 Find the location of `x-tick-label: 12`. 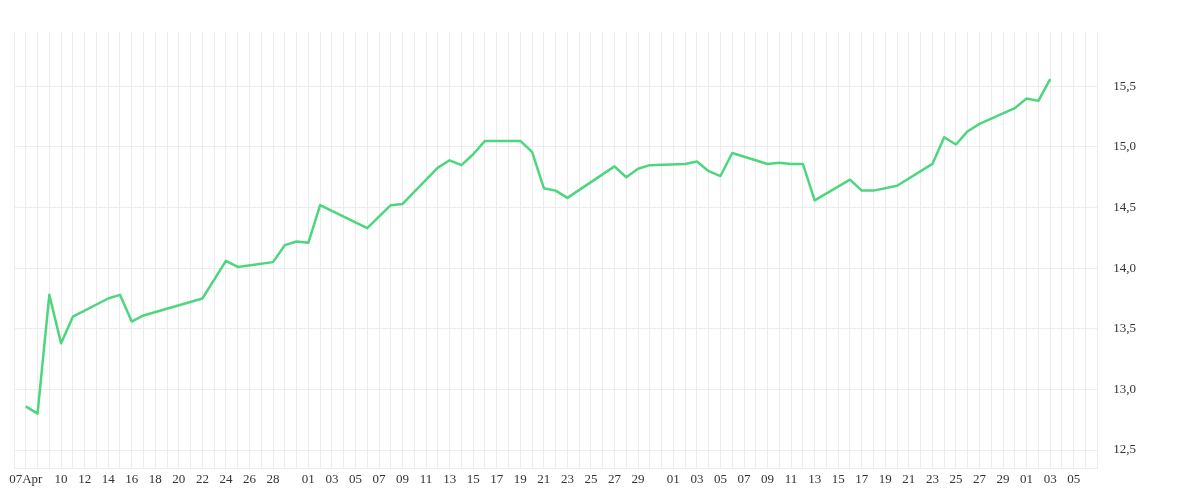

x-tick-label: 12 is located at coordinates (85, 479).